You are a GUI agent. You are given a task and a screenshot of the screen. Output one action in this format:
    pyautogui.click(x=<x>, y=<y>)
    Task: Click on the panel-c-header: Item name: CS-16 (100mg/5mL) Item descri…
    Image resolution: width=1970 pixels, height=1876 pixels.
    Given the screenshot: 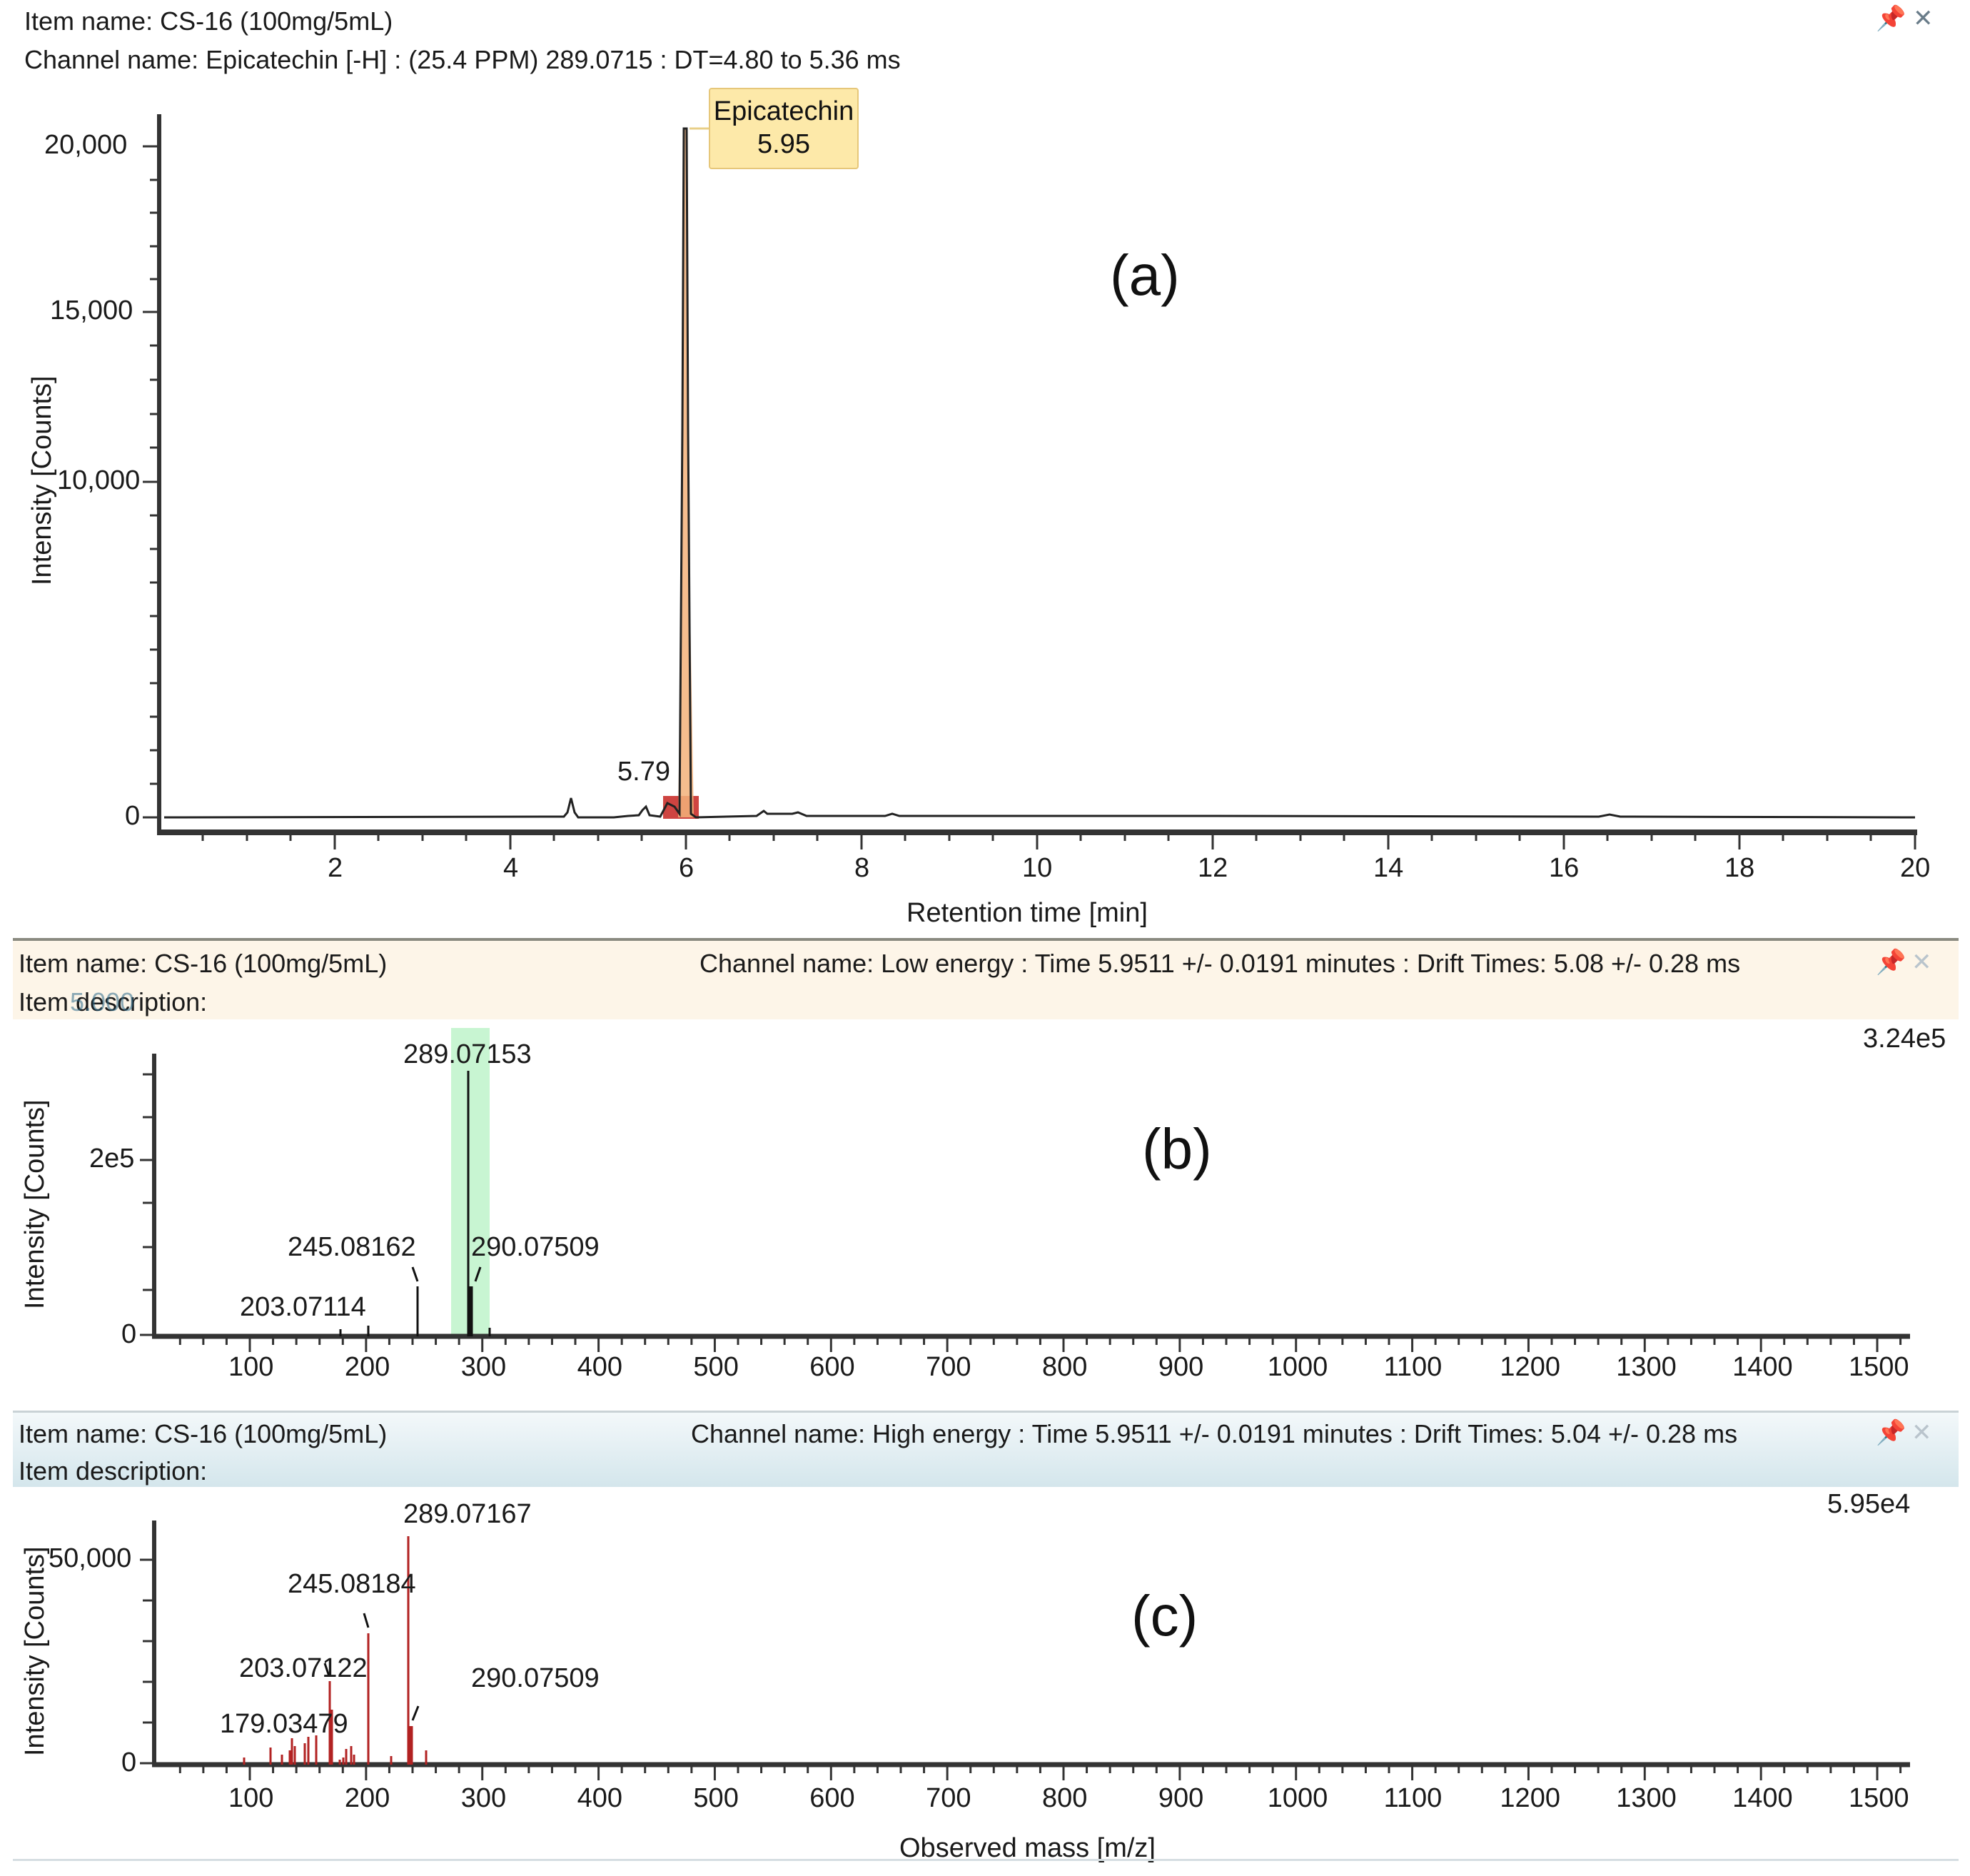 What is the action you would take?
    pyautogui.click(x=986, y=1449)
    